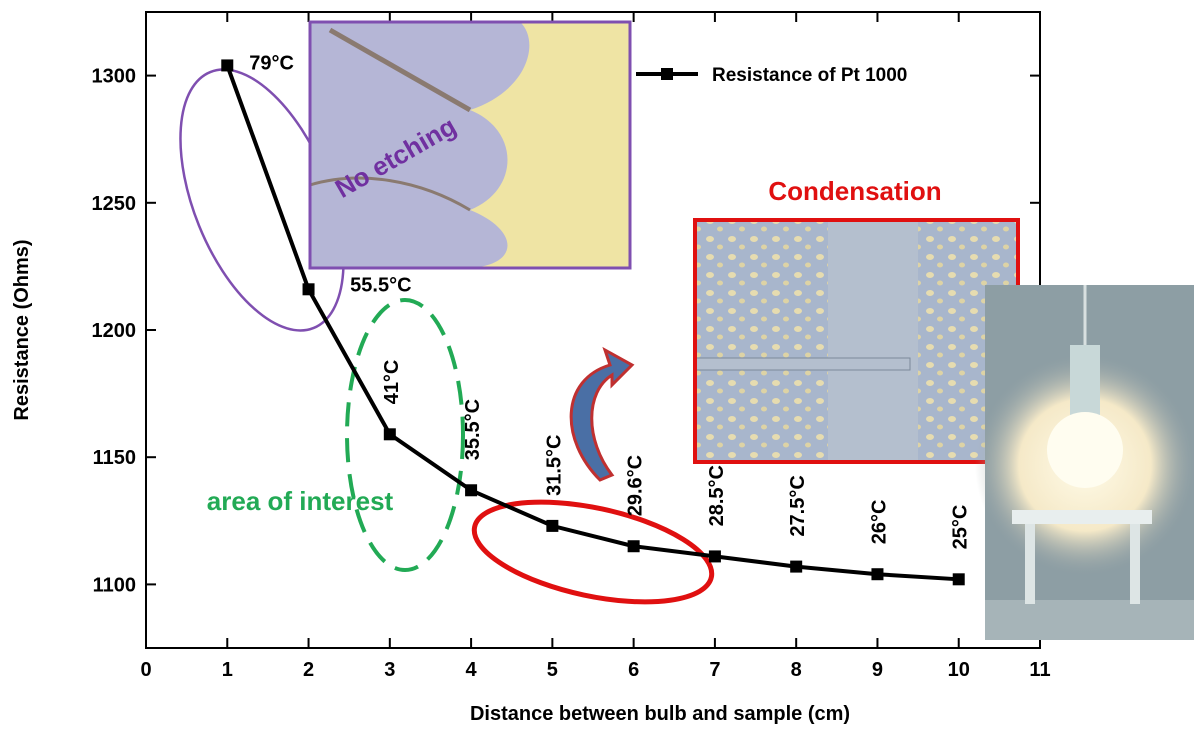 This screenshot has height=734, width=1194. What do you see at coordinates (114, 77) in the screenshot?
I see `y-tick-label: 1300` at bounding box center [114, 77].